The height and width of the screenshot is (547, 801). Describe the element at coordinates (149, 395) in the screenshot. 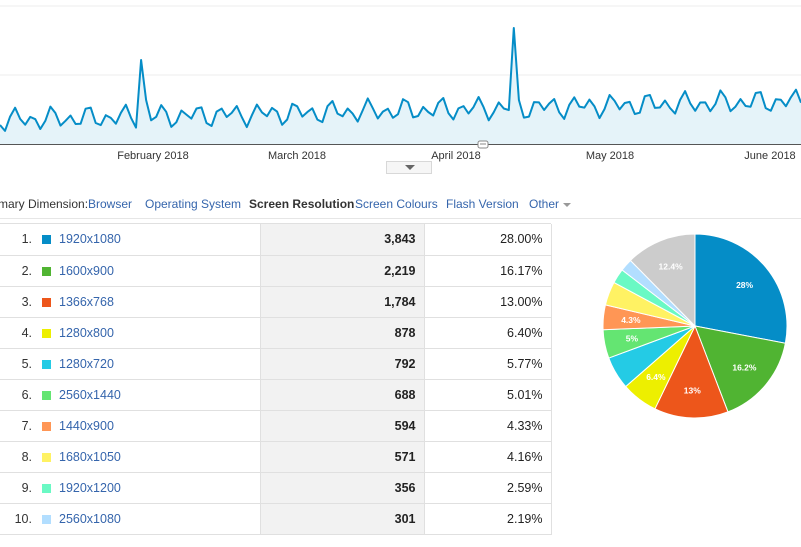

I see `resolution-cell: 2560x1440` at that location.